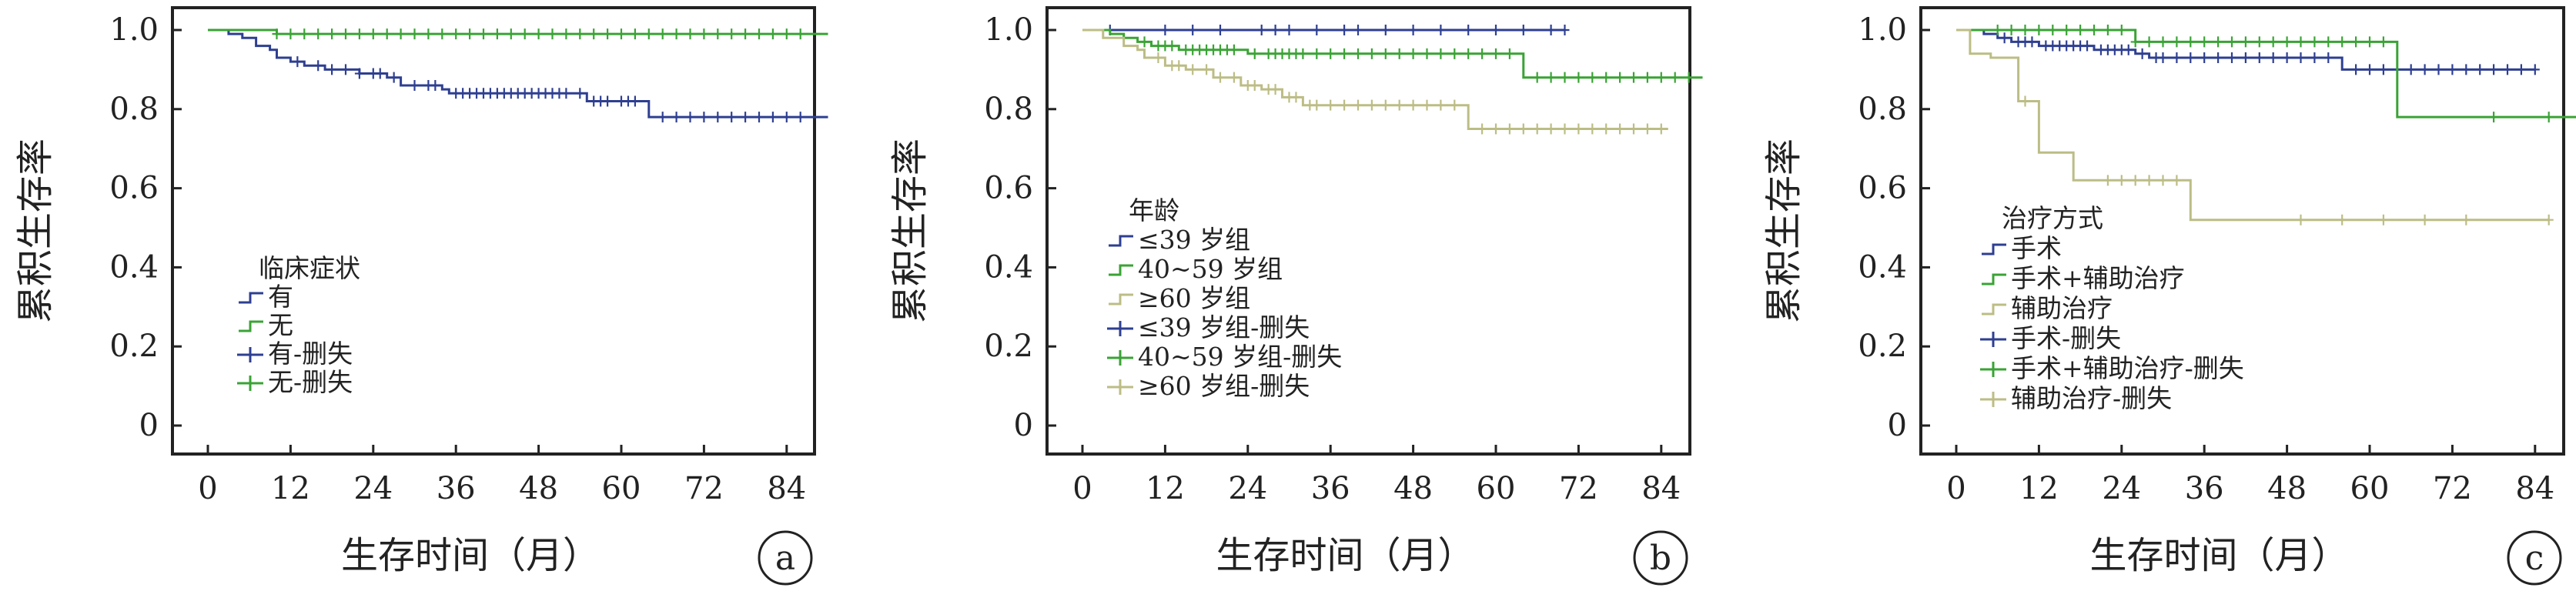  Describe the element at coordinates (622, 488) in the screenshot. I see `x-tick-label: 60` at that location.